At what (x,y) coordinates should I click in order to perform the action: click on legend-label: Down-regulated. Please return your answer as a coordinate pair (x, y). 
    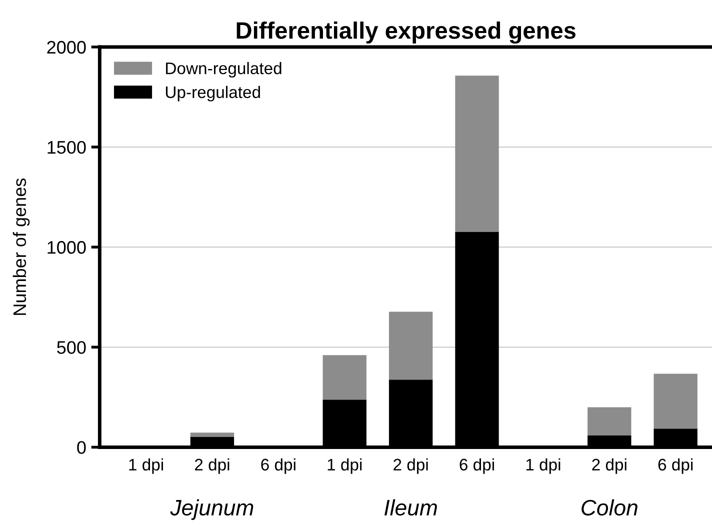
    Looking at the image, I should click on (224, 70).